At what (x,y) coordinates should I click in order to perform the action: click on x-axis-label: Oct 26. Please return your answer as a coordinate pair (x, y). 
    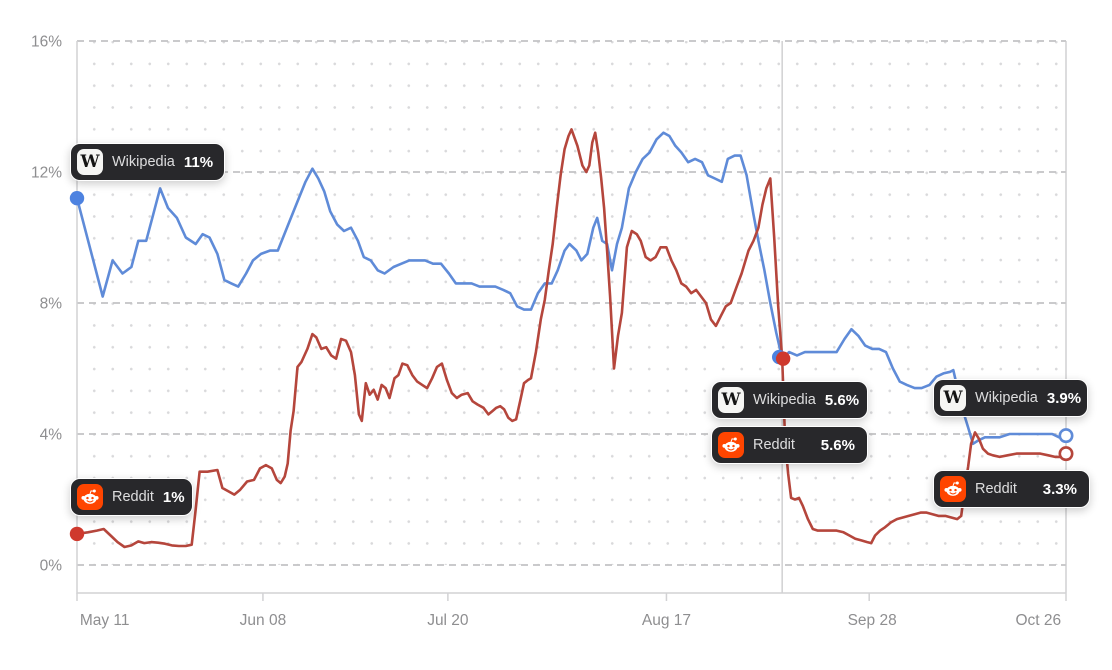
    Looking at the image, I should click on (1038, 620).